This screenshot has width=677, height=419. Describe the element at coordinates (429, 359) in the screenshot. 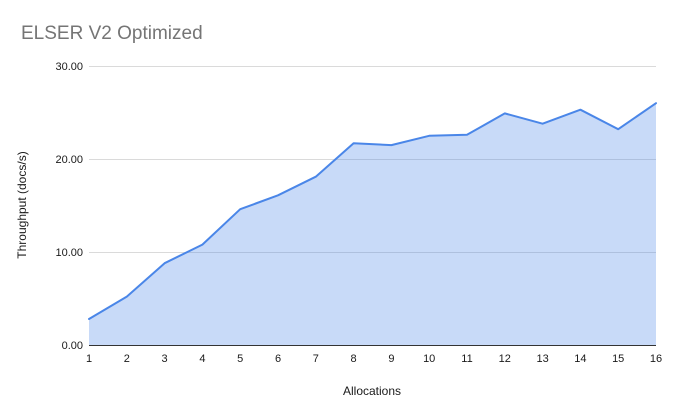

I see `x-tick-label: 10` at that location.